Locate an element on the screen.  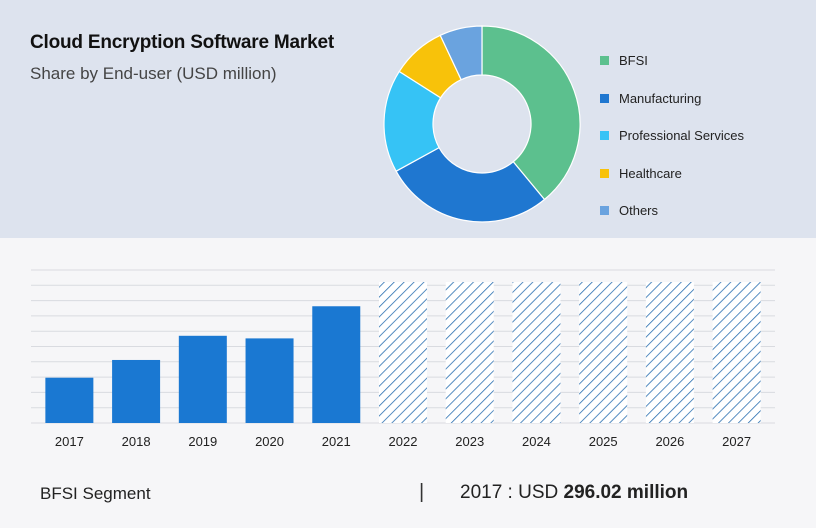
chart-title: Cloud Encryption Software Market is located at coordinates (182, 42).